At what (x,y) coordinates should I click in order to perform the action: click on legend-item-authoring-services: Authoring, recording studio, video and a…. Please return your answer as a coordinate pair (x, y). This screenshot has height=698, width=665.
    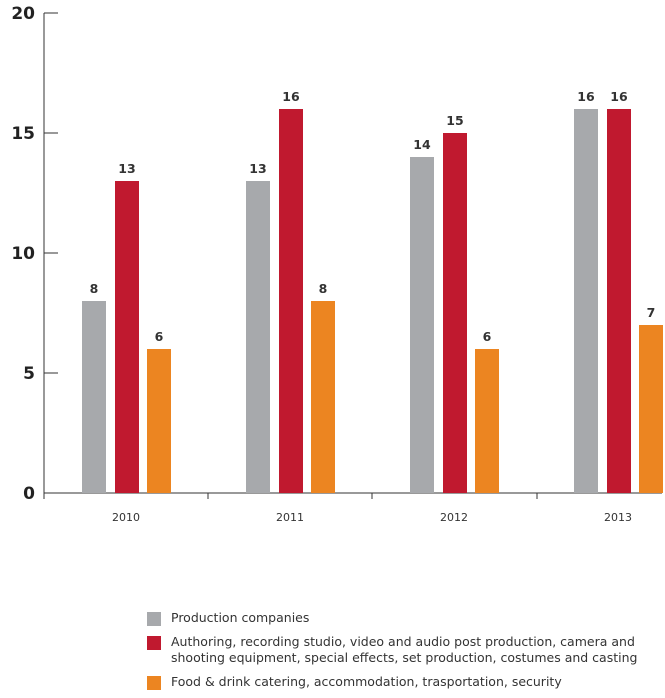
    Looking at the image, I should click on (397, 650).